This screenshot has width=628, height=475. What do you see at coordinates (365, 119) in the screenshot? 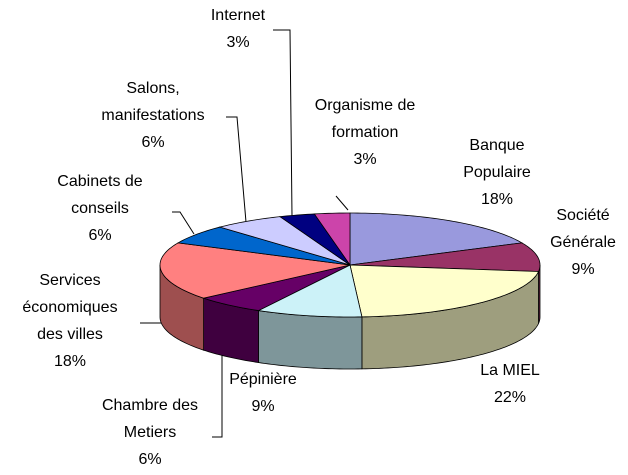
I see `slice-label: Organisme de formation` at bounding box center [365, 119].